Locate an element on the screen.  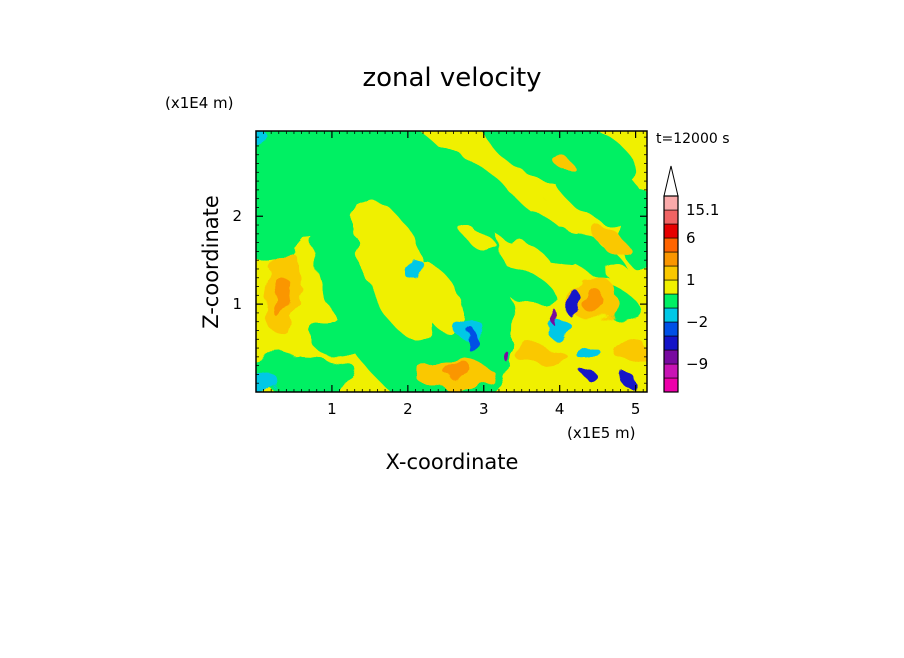
colorbar: 15.1 6 1 −2 −9 is located at coordinates (691, 279).